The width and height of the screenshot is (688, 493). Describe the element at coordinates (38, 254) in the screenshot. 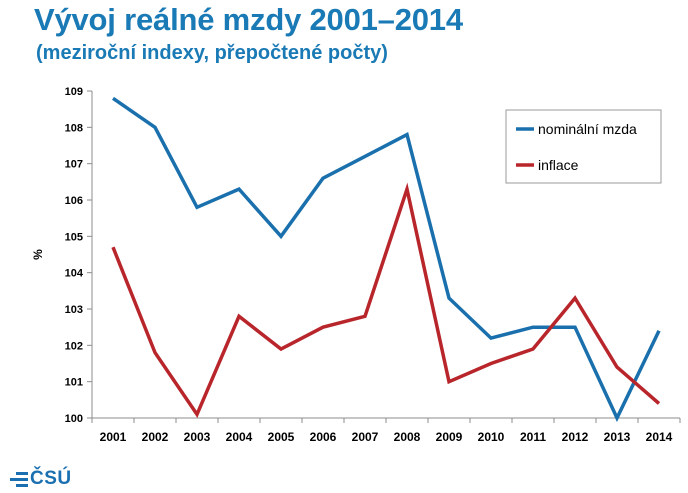

I see `y-axis-label: %` at that location.